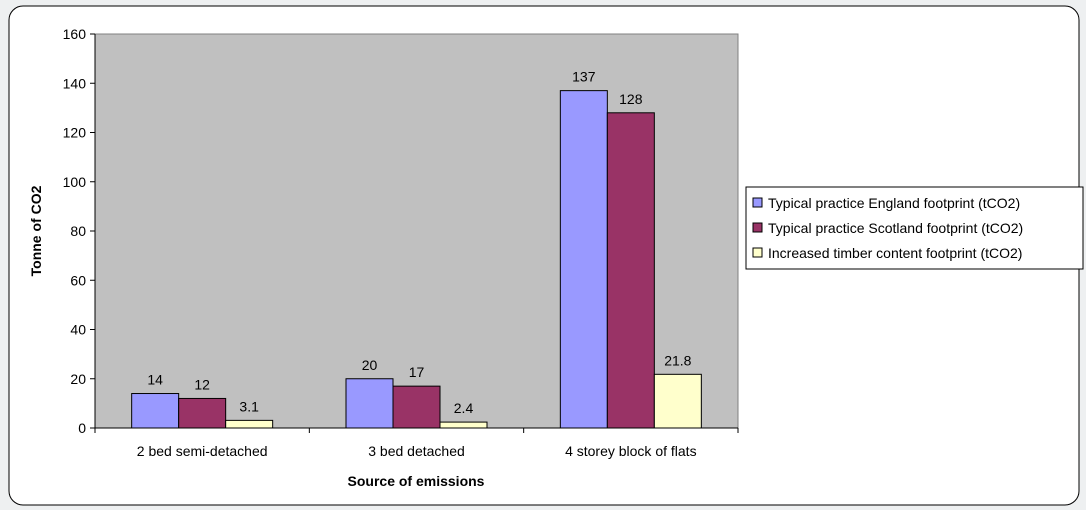  Describe the element at coordinates (370, 365) in the screenshot. I see `data-label: 20` at that location.